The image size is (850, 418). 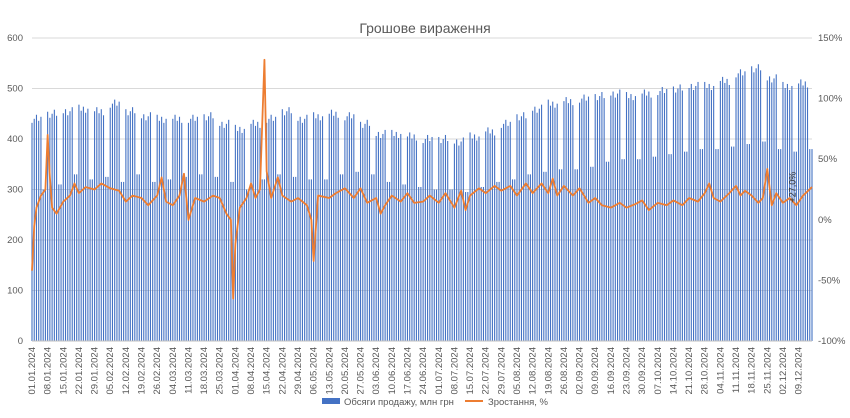 What do you see at coordinates (32, 371) in the screenshot?
I see `x-tick-label: 01.01.2024` at bounding box center [32, 371].